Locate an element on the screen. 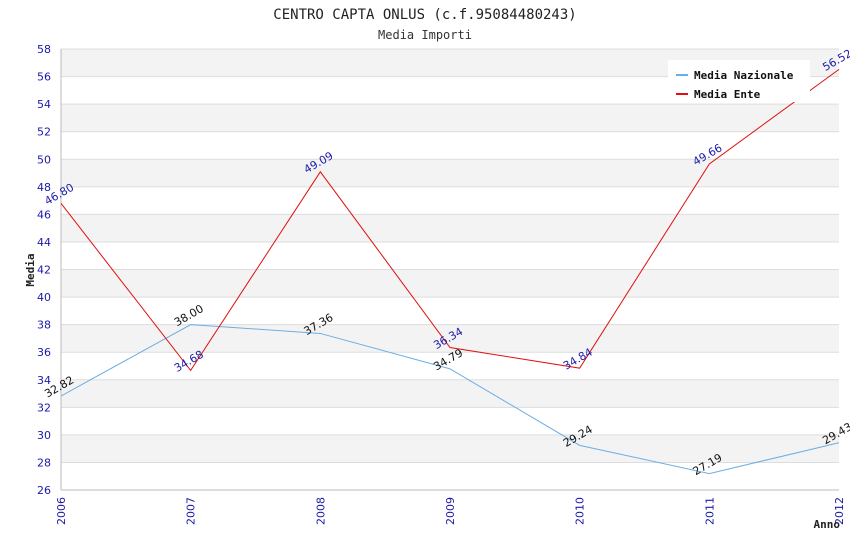  x-tick-label: 2006 is located at coordinates (61, 511).